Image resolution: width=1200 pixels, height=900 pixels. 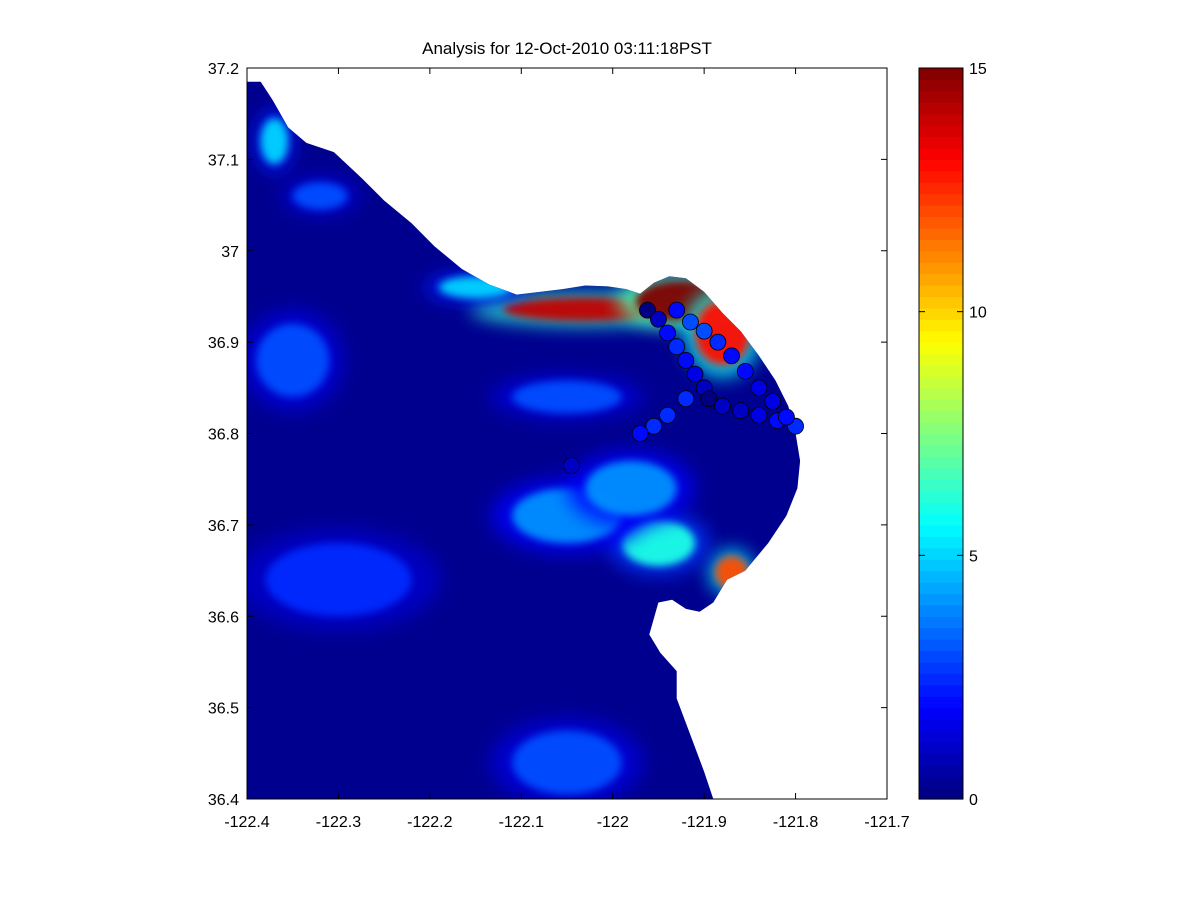 I want to click on y-tick-label-8: 37.2, so click(x=223, y=69).